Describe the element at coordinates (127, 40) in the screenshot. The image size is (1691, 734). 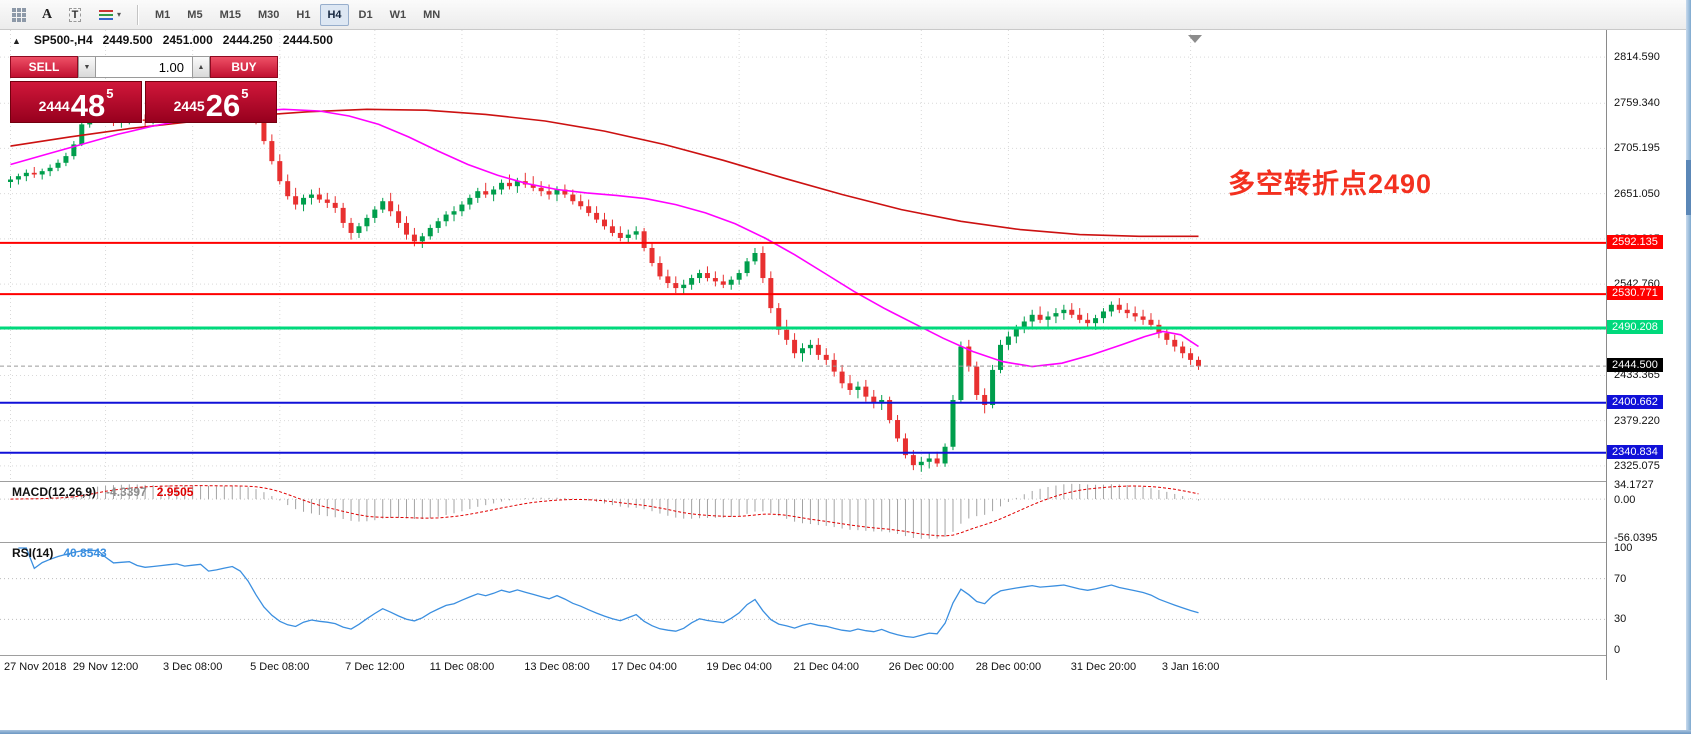
I see `open-price: 2449.500` at that location.